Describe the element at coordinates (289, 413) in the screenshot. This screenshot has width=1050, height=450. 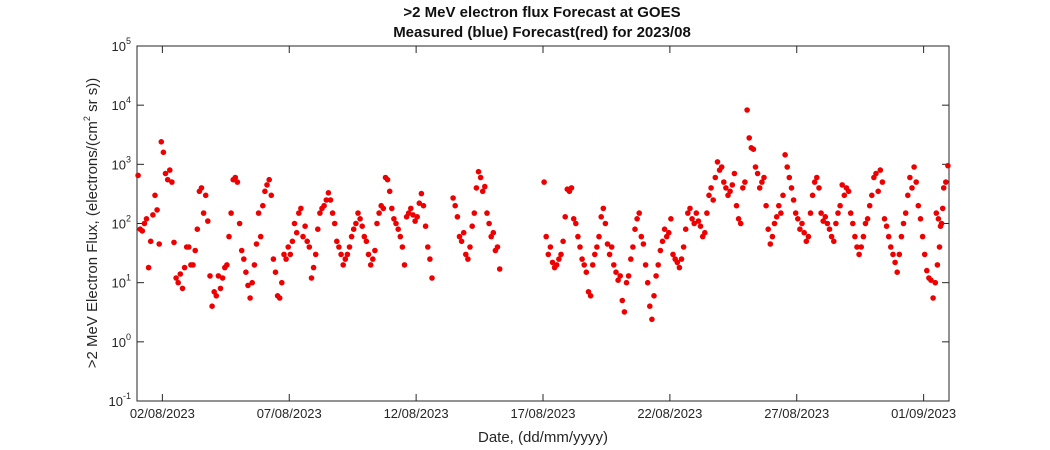
I see `x-tick-label: 07/08/2023` at that location.